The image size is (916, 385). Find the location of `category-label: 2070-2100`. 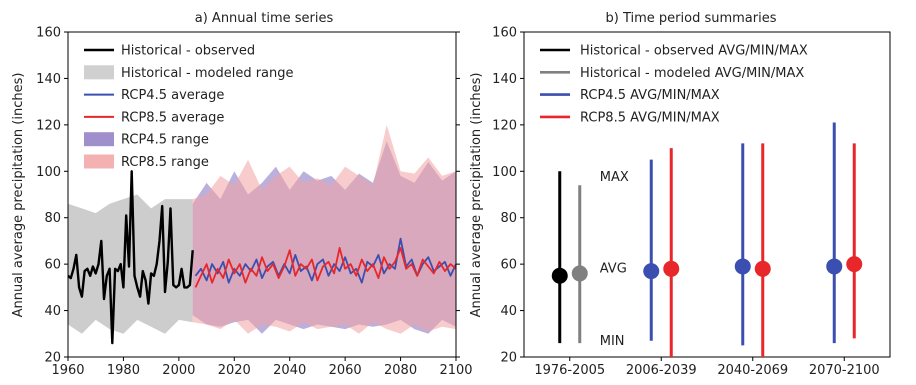

category-label: 2070-2100 is located at coordinates (844, 370).